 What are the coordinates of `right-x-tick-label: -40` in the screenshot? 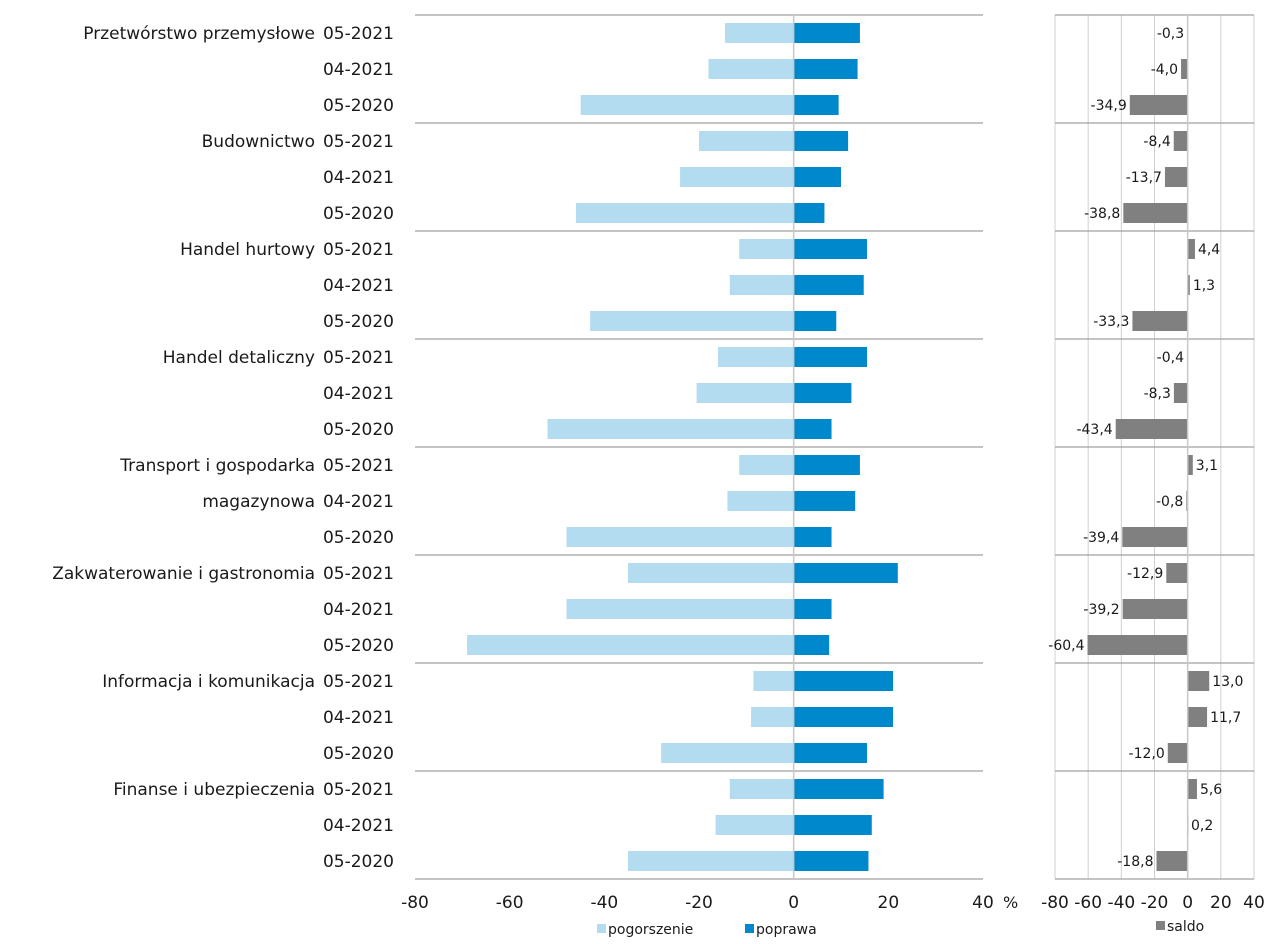 It's located at (1121, 903).